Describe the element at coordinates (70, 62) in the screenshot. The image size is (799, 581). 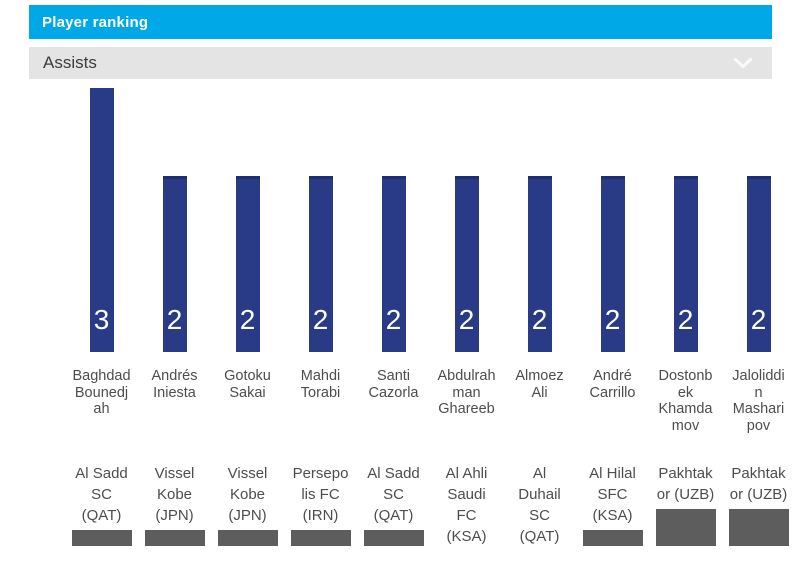
I see `metric-selected-label: Assists` at that location.